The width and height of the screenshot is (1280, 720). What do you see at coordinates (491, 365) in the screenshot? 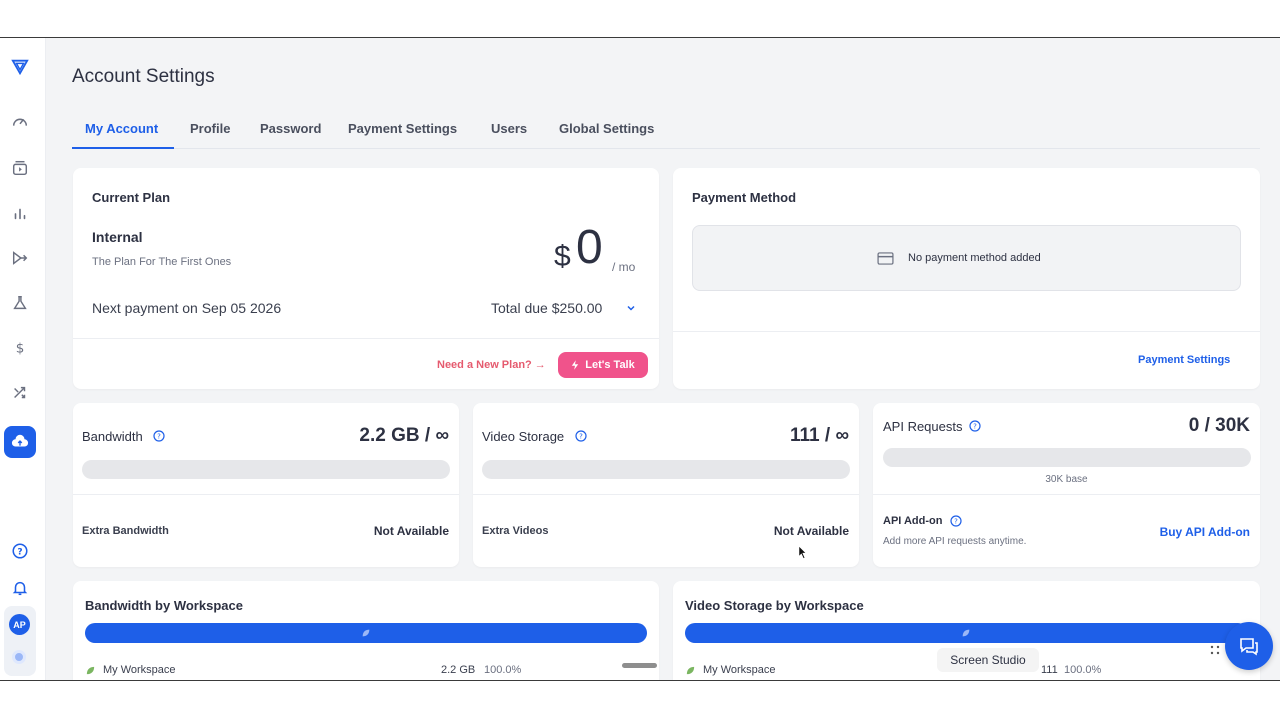
I see `need-plan-link: Need a New Plan? →` at bounding box center [491, 365].